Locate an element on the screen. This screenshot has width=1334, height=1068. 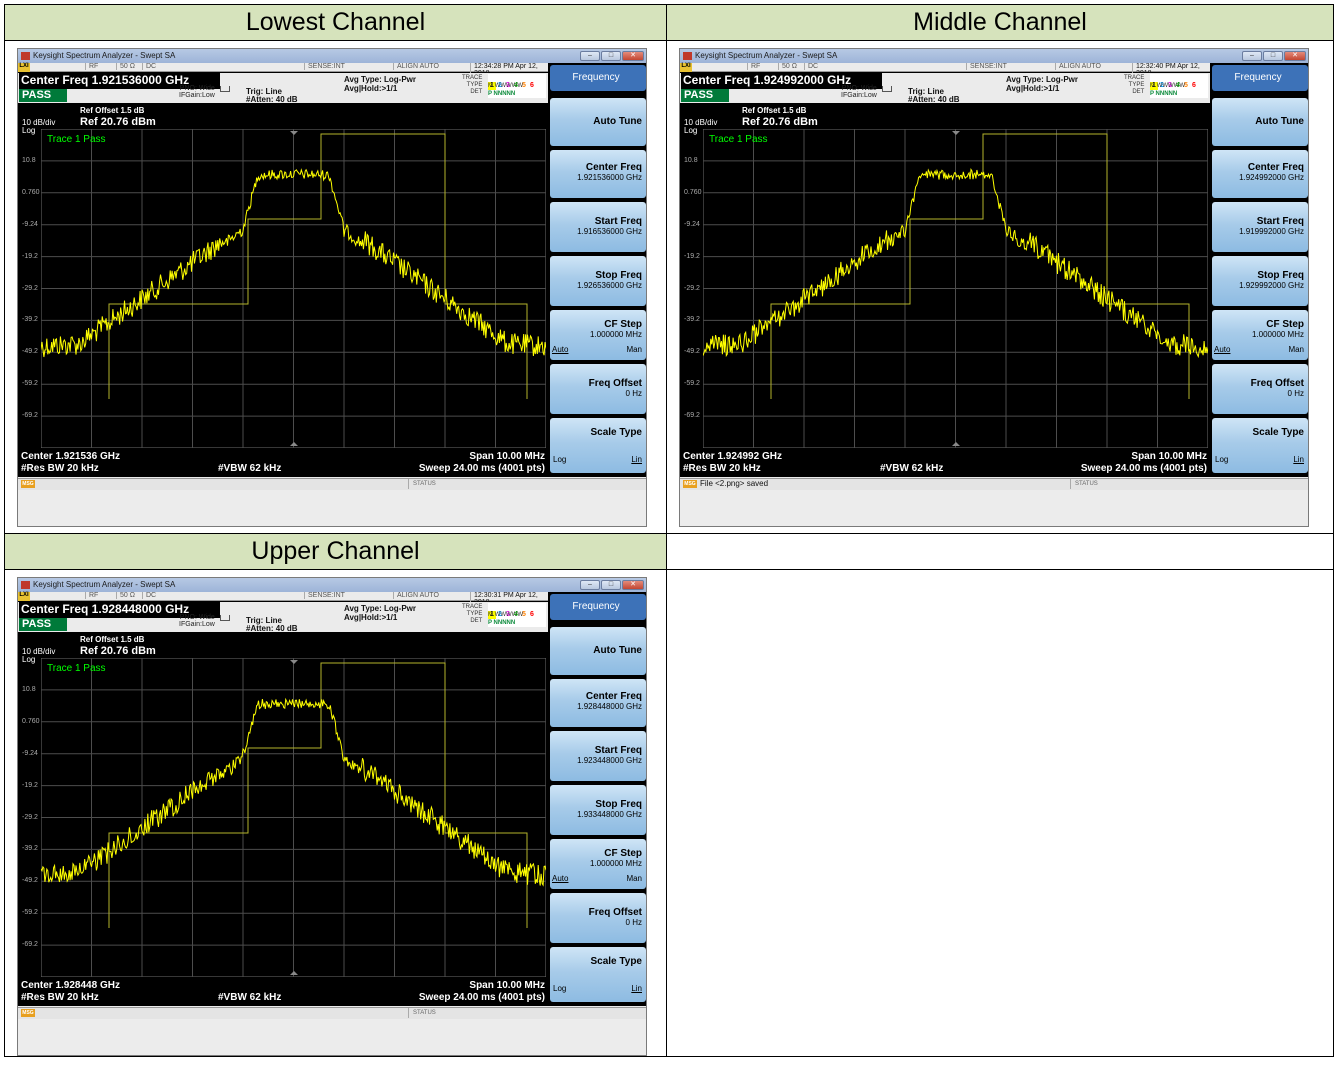
rbw-label: #Res BW 20 kHz is located at coordinates (60, 468).